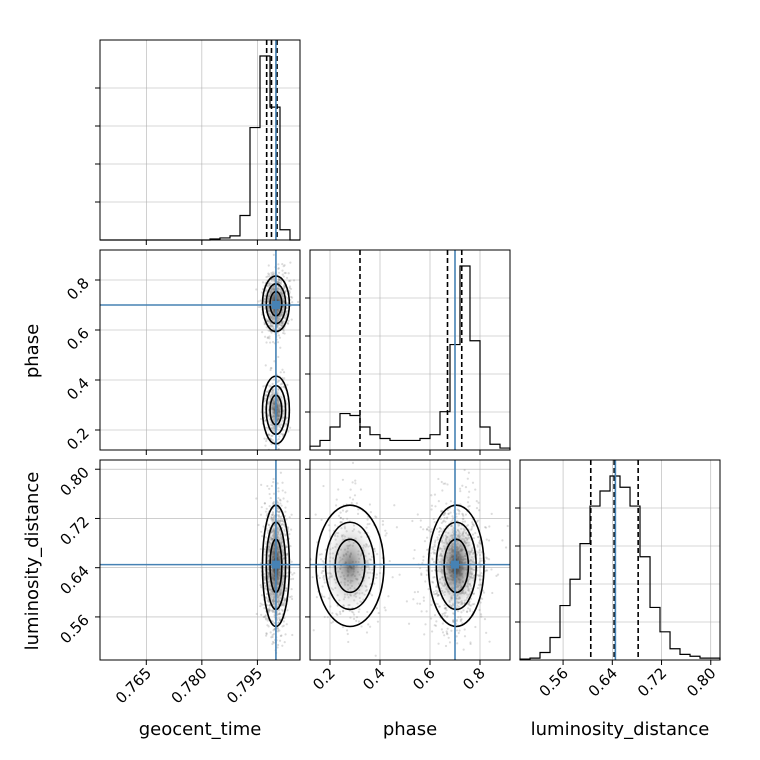 This screenshot has height=760, width=760. What do you see at coordinates (275, 305) in the screenshot?
I see `truth-marker` at bounding box center [275, 305].